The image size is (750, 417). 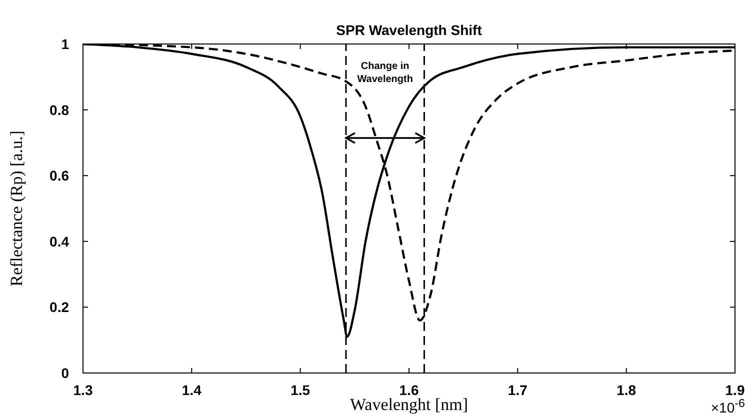 I want to click on y-tick-label: 0, so click(x=65, y=372).